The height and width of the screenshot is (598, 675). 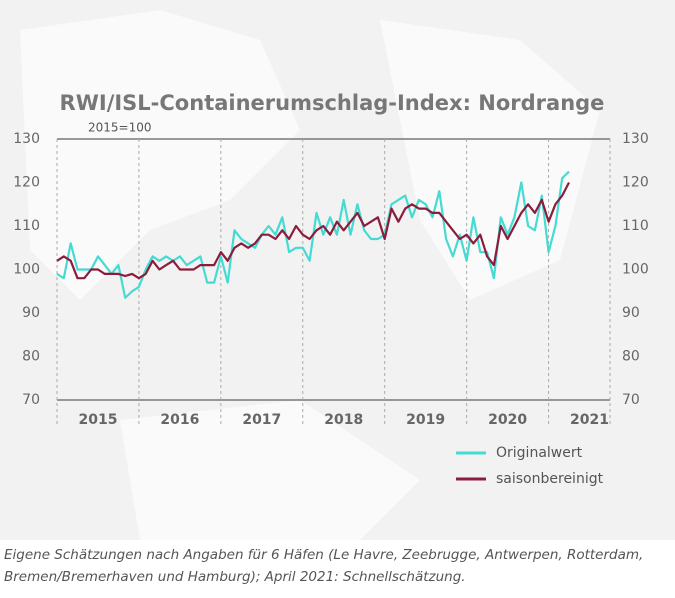 I want to click on legend-label: saisonbereinigt, so click(x=550, y=479).